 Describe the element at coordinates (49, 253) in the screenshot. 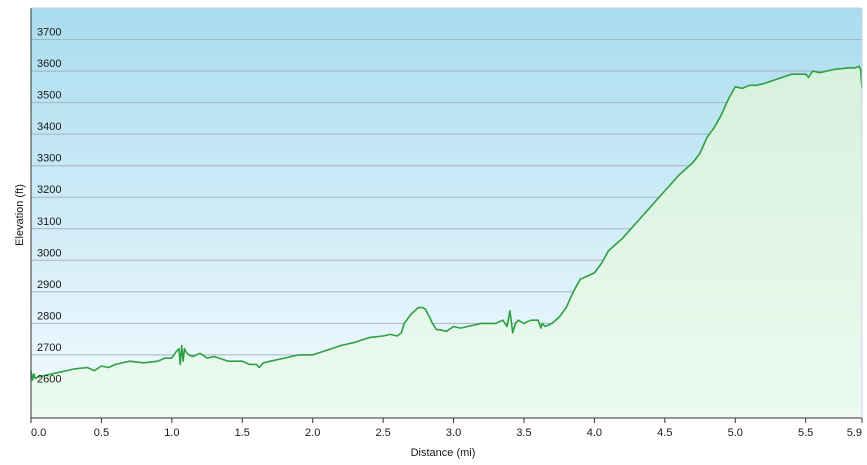

I see `y-tick-label: 3000` at that location.